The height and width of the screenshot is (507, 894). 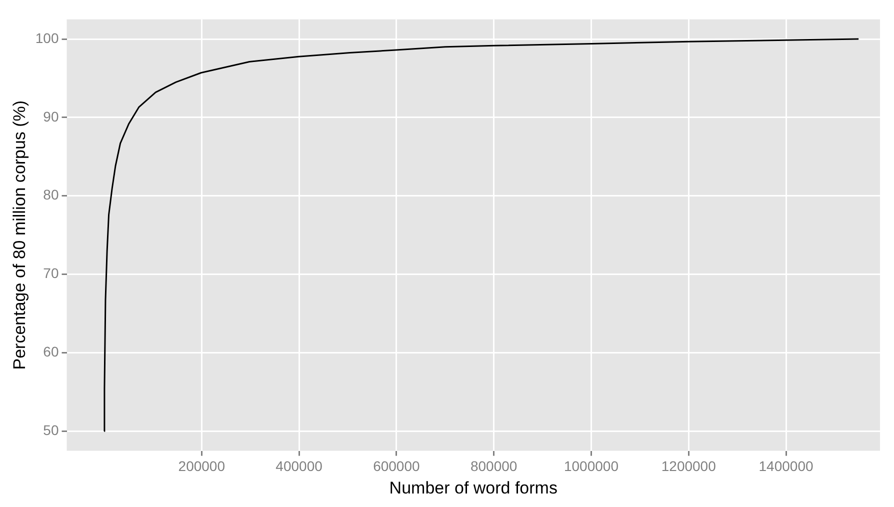 I want to click on x-tick-label: 1000000, so click(x=591, y=466).